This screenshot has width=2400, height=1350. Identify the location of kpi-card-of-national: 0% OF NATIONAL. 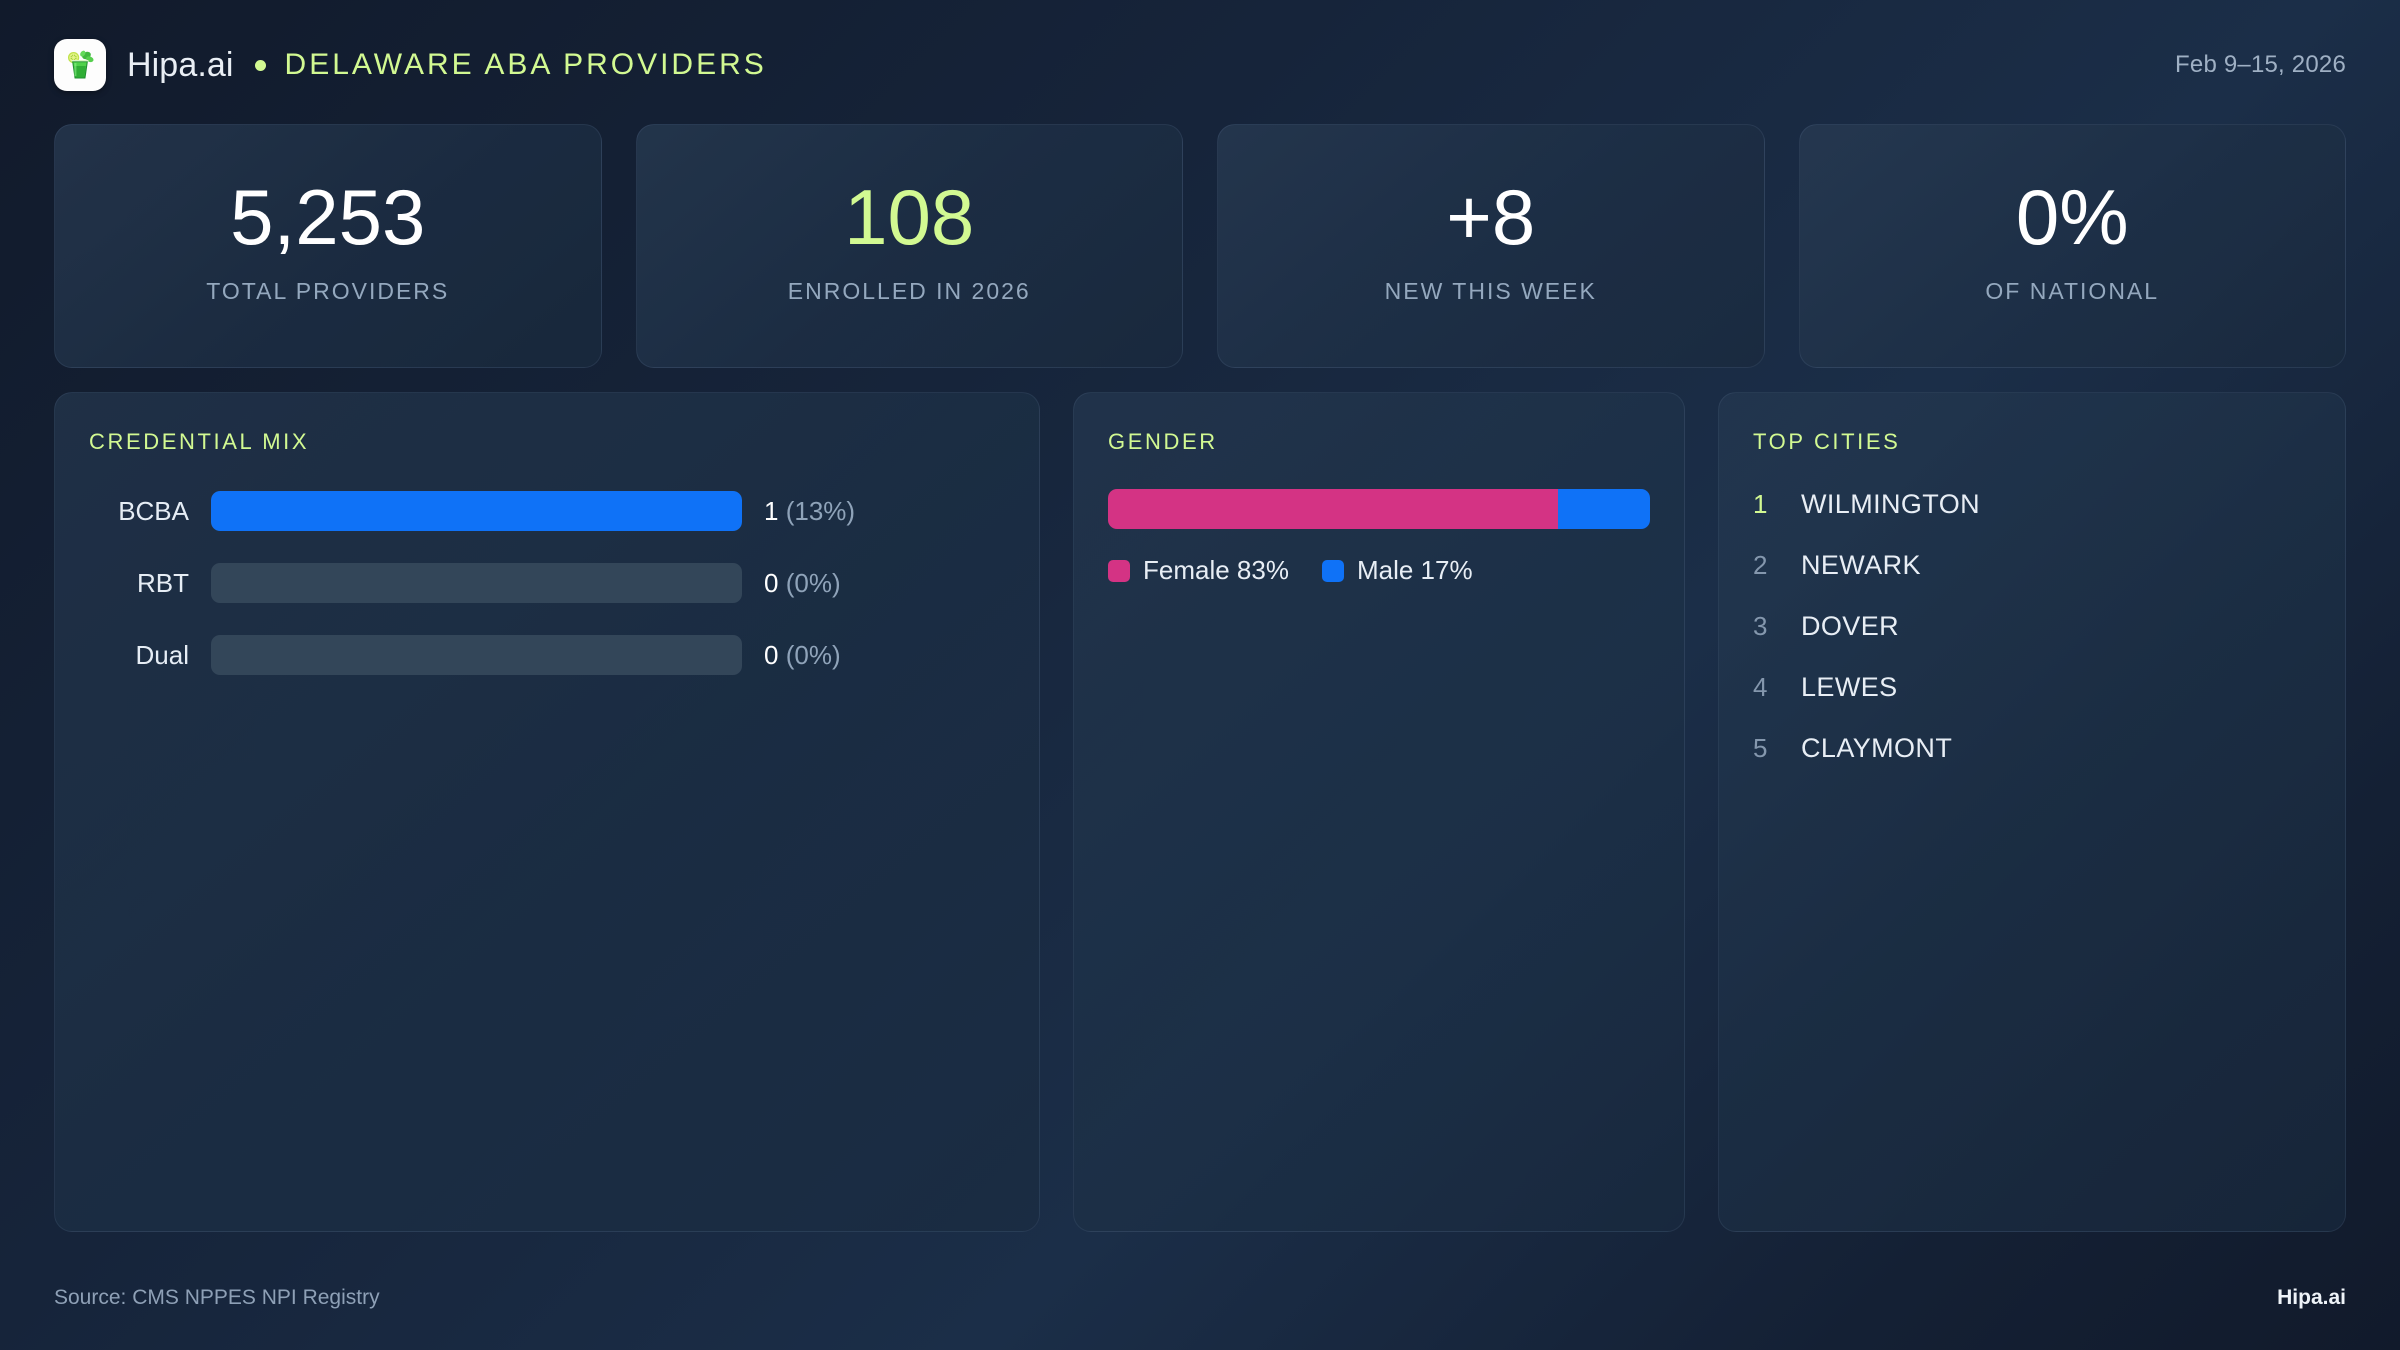
(2072, 246).